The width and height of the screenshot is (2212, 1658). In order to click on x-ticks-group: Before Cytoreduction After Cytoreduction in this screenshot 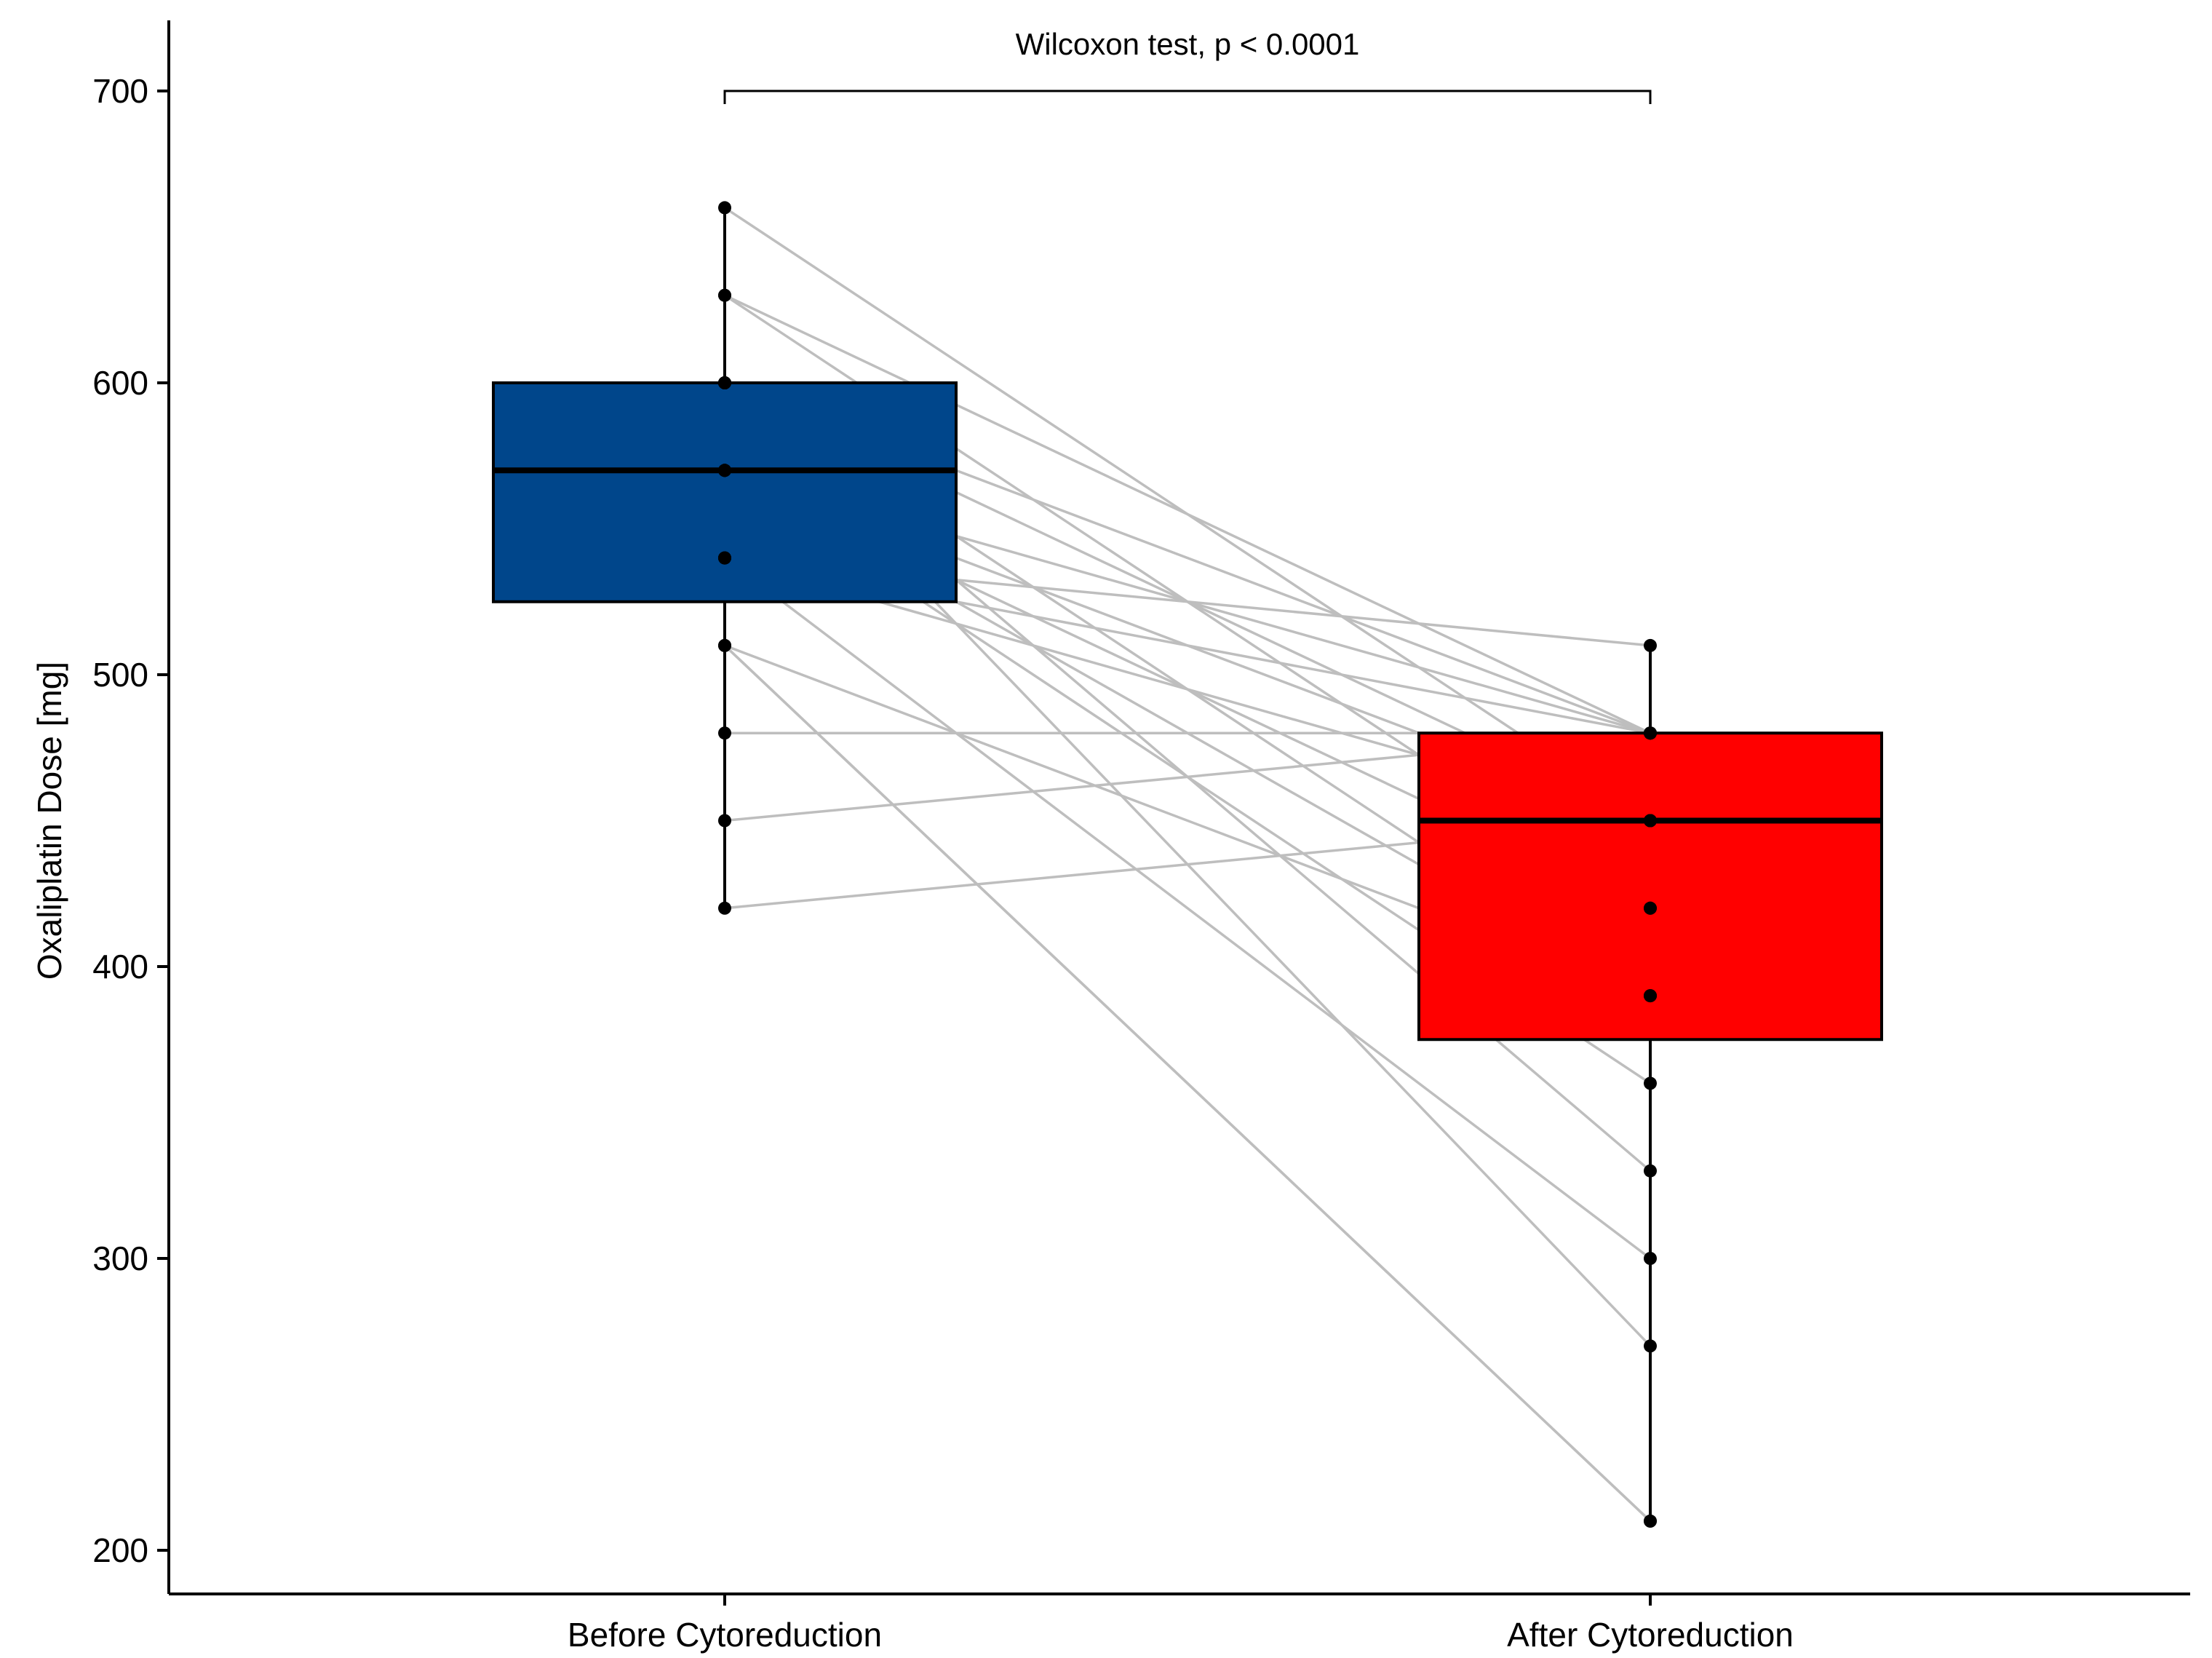, I will do `click(1181, 1624)`.